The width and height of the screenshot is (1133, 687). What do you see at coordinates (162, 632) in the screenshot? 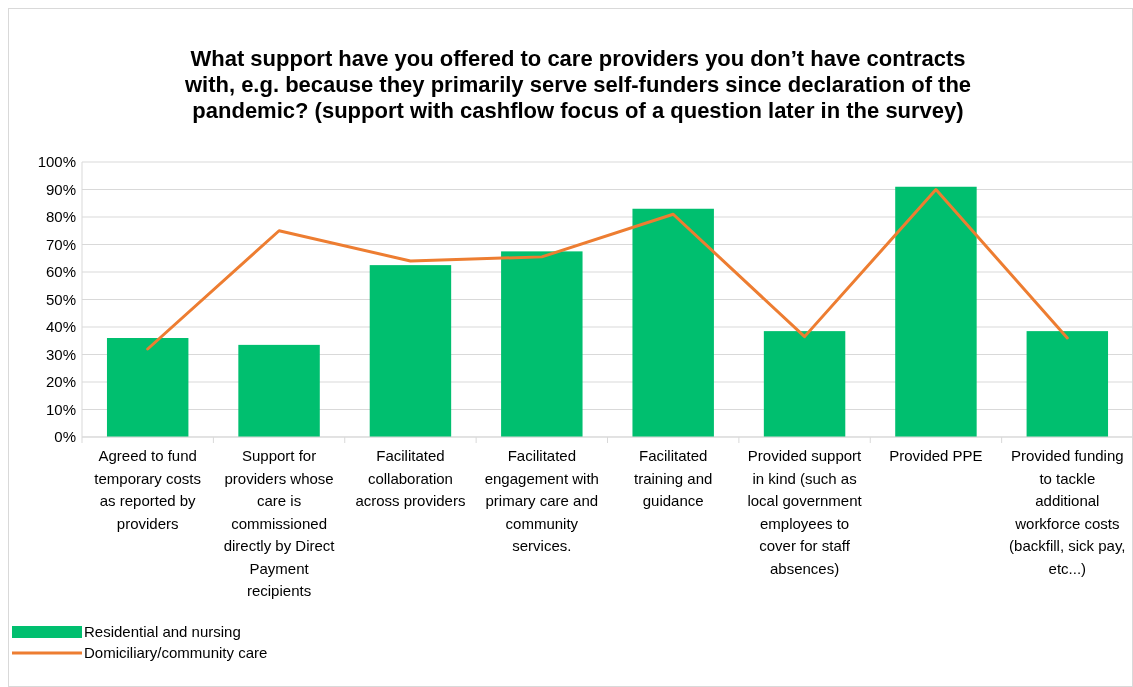
I see `legend-label: Residential and nursing` at bounding box center [162, 632].